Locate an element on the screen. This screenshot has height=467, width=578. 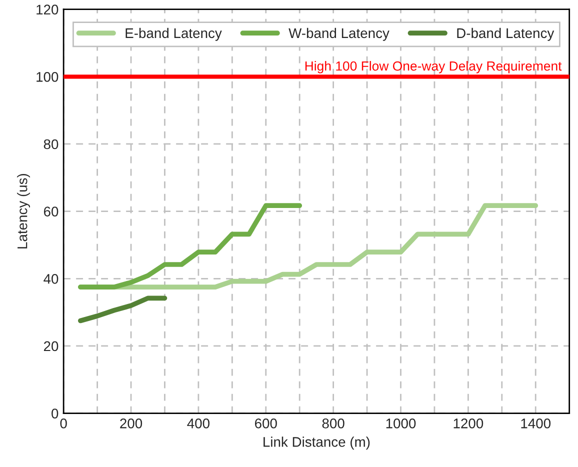
ref-line-label: High 100 Flow One-way Delay Requirement is located at coordinates (433, 67).